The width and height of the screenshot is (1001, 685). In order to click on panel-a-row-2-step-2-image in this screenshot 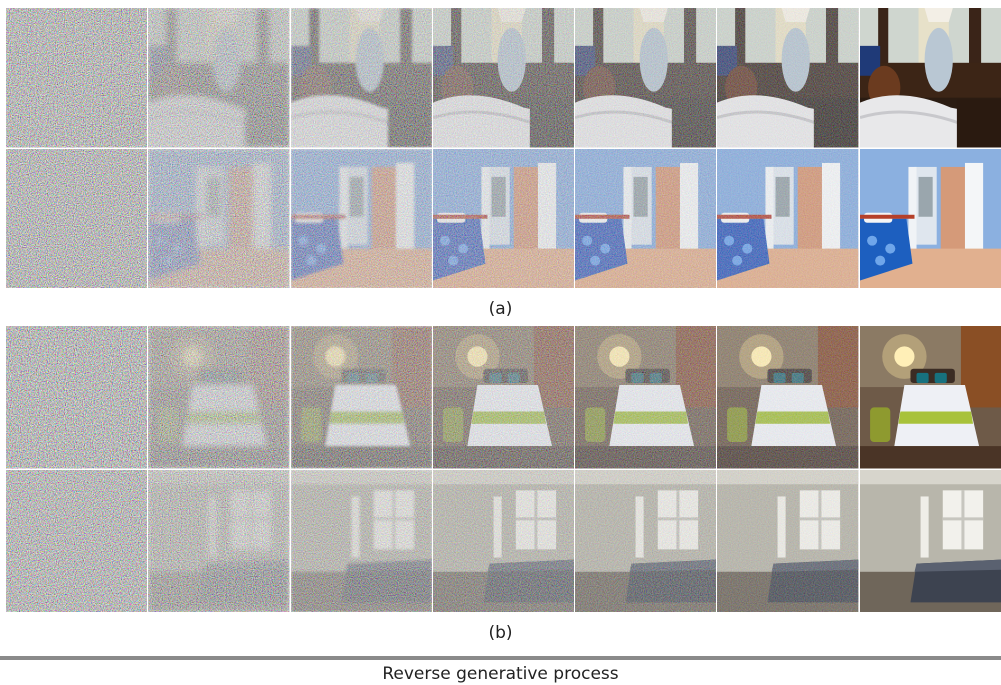, I will do `click(219, 218)`.